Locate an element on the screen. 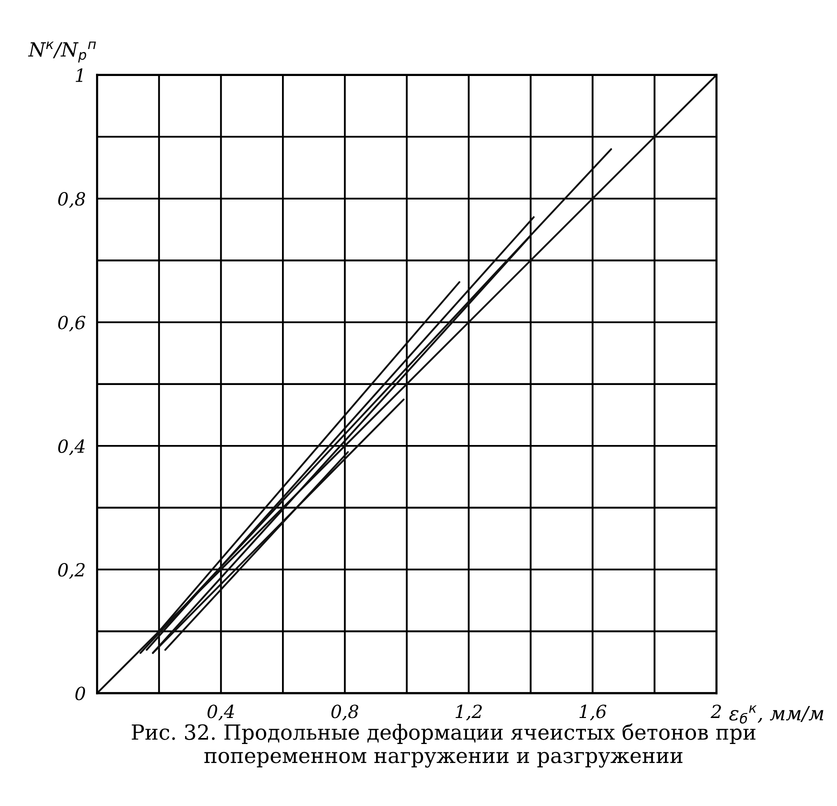 Image resolution: width=837 pixels, height=806 pixels. x-tick-label: 0,8 is located at coordinates (344, 712).